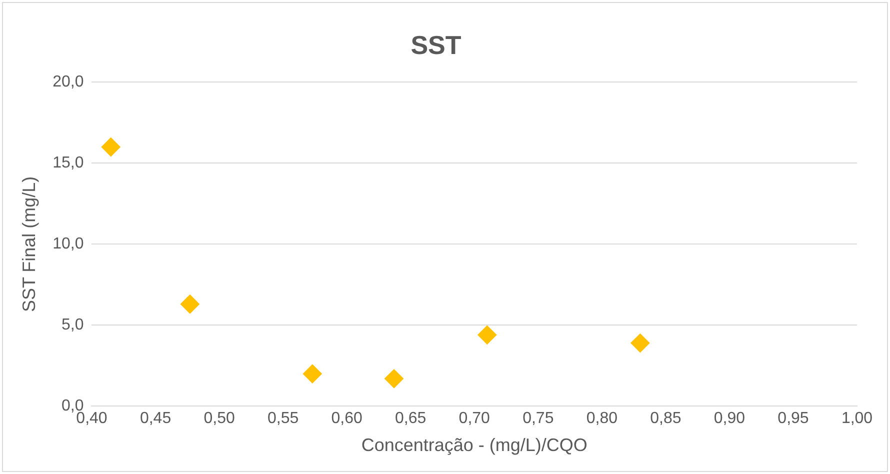 The width and height of the screenshot is (890, 474). What do you see at coordinates (474, 419) in the screenshot?
I see `x-tick-label: 0,70` at bounding box center [474, 419].